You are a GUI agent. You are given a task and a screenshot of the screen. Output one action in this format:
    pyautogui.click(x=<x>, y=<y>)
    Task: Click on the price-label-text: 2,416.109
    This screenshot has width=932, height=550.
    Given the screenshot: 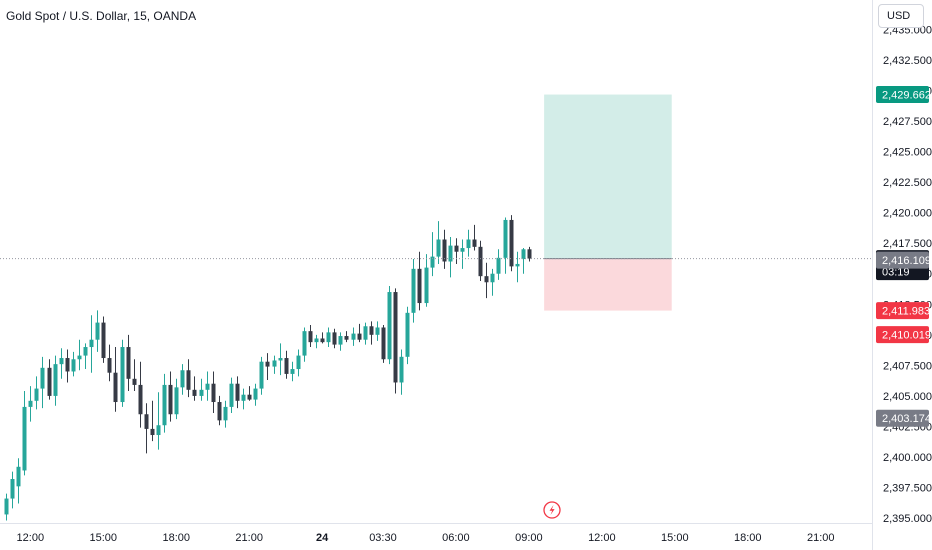 What is the action you would take?
    pyautogui.click(x=906, y=261)
    